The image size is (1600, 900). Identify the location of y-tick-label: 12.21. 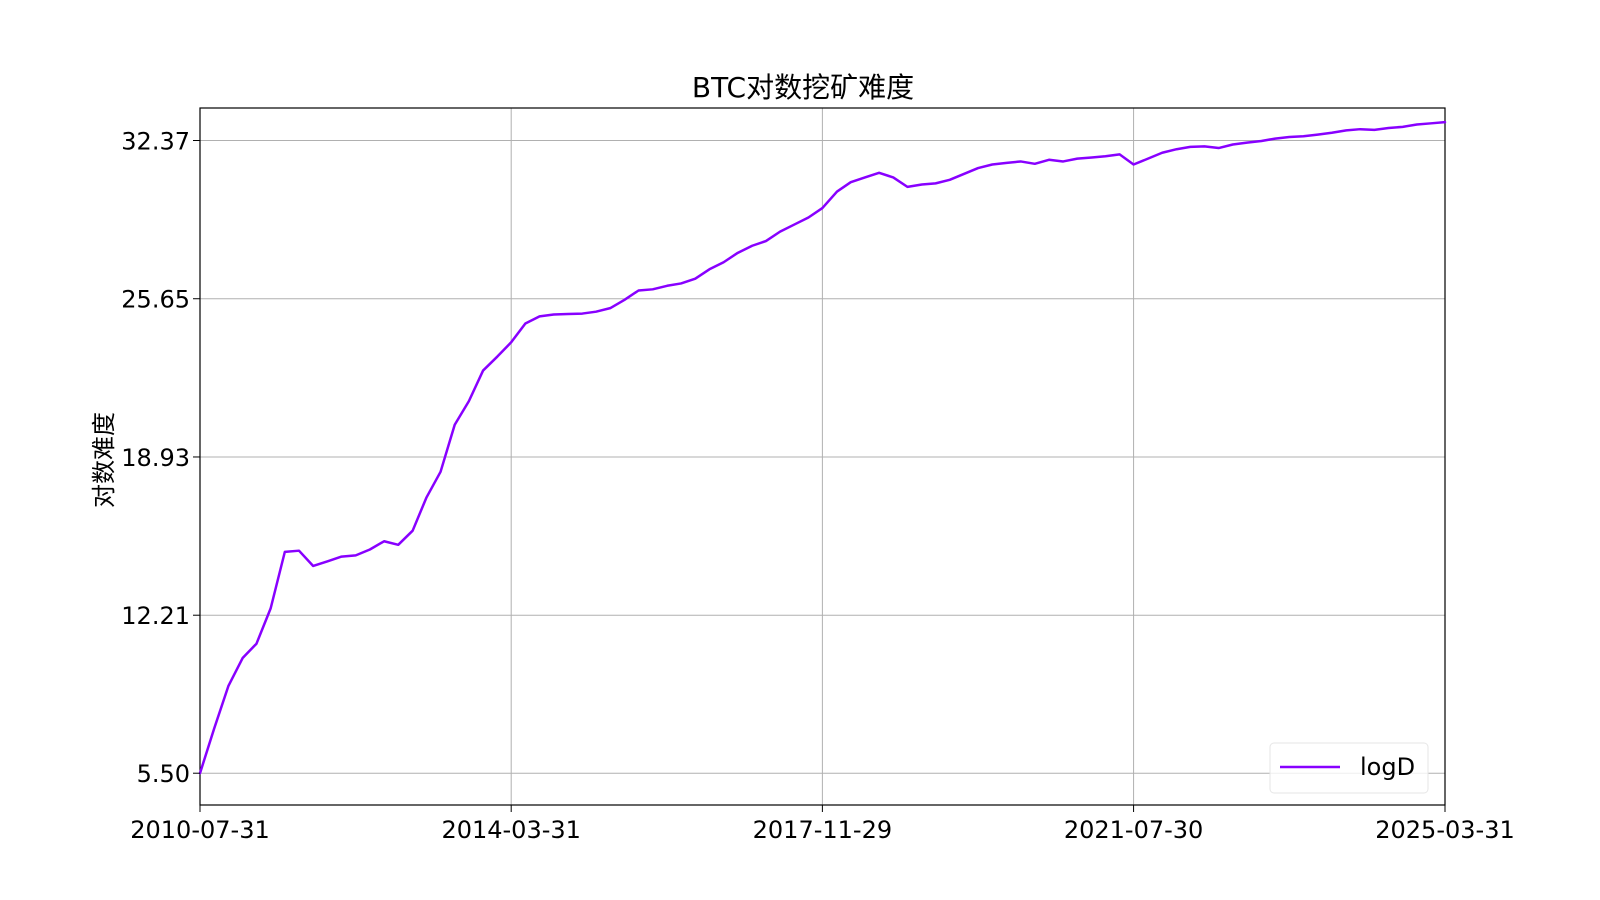
(155, 616).